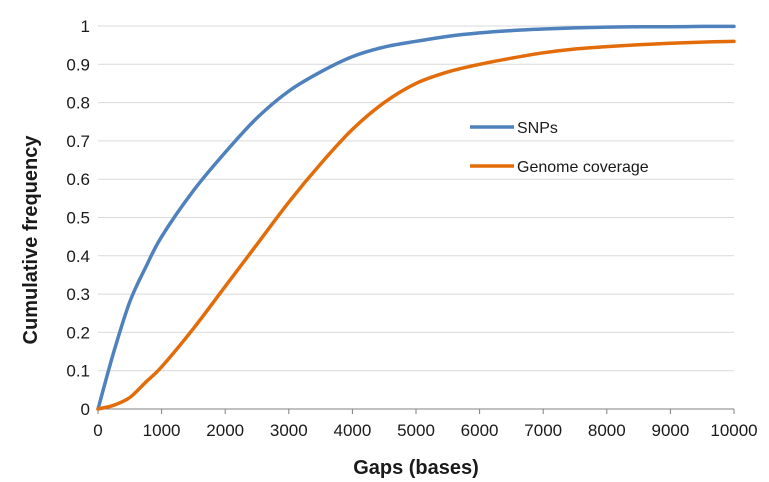 The height and width of the screenshot is (482, 769). What do you see at coordinates (583, 167) in the screenshot?
I see `legend-label: Genome coverage` at bounding box center [583, 167].